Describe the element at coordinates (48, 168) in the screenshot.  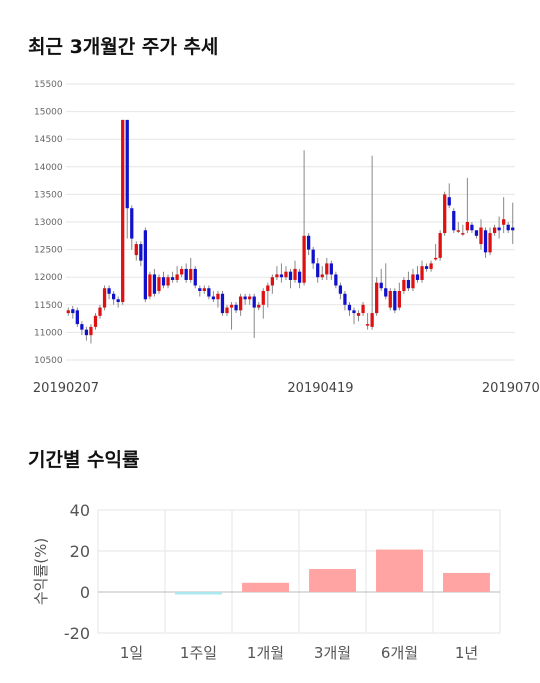
I see `y-tick-label: 14000` at that location.